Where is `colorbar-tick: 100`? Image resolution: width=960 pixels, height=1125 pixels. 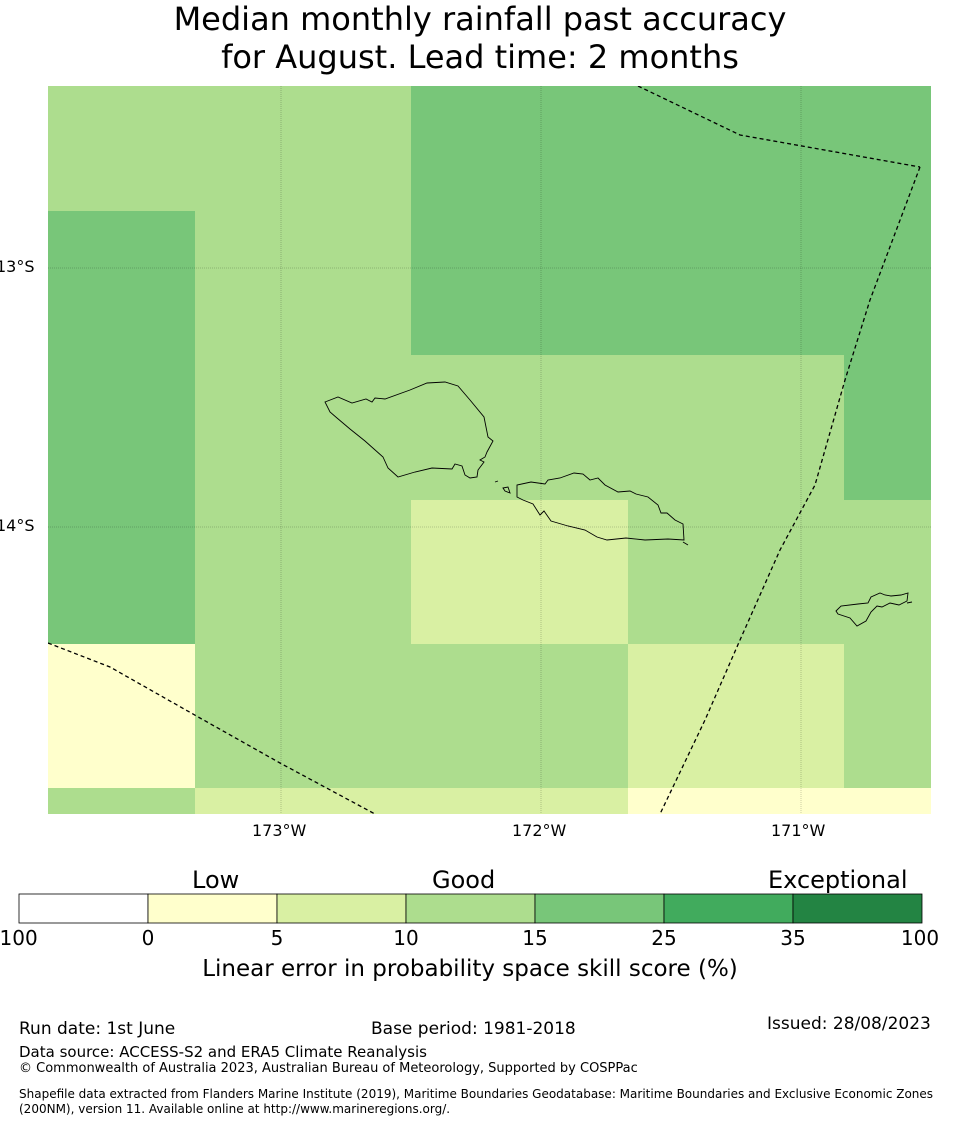 colorbar-tick: 100 is located at coordinates (920, 938).